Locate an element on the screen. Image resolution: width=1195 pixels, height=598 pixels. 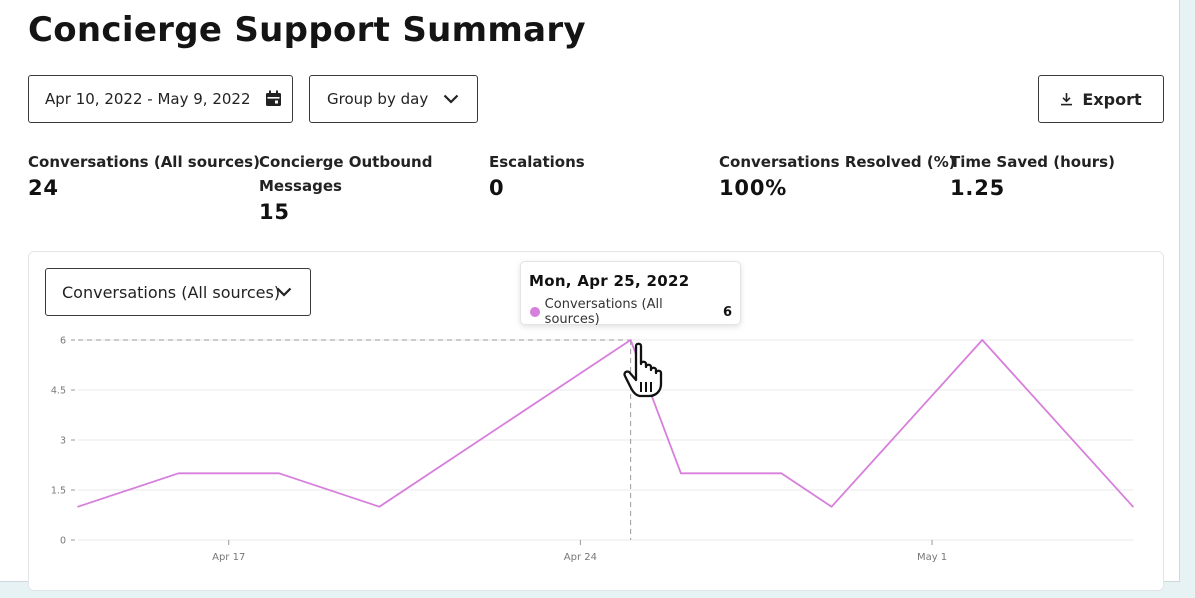
export-button: Export is located at coordinates (1101, 99).